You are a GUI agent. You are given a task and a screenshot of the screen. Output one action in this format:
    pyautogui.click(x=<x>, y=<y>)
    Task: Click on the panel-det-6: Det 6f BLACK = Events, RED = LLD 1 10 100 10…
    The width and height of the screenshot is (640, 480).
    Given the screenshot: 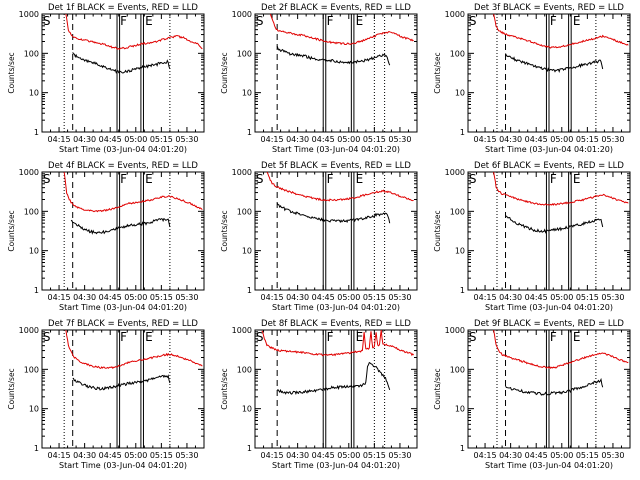 What is the action you would take?
    pyautogui.click(x=532, y=236)
    